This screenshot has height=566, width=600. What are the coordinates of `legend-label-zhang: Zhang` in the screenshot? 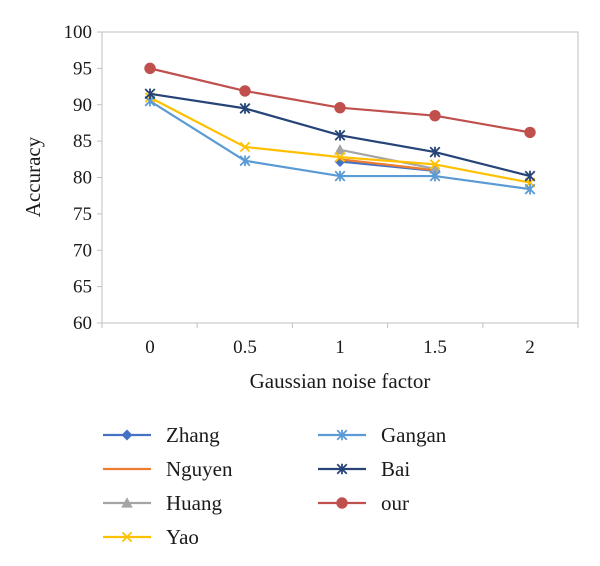 It's located at (193, 435).